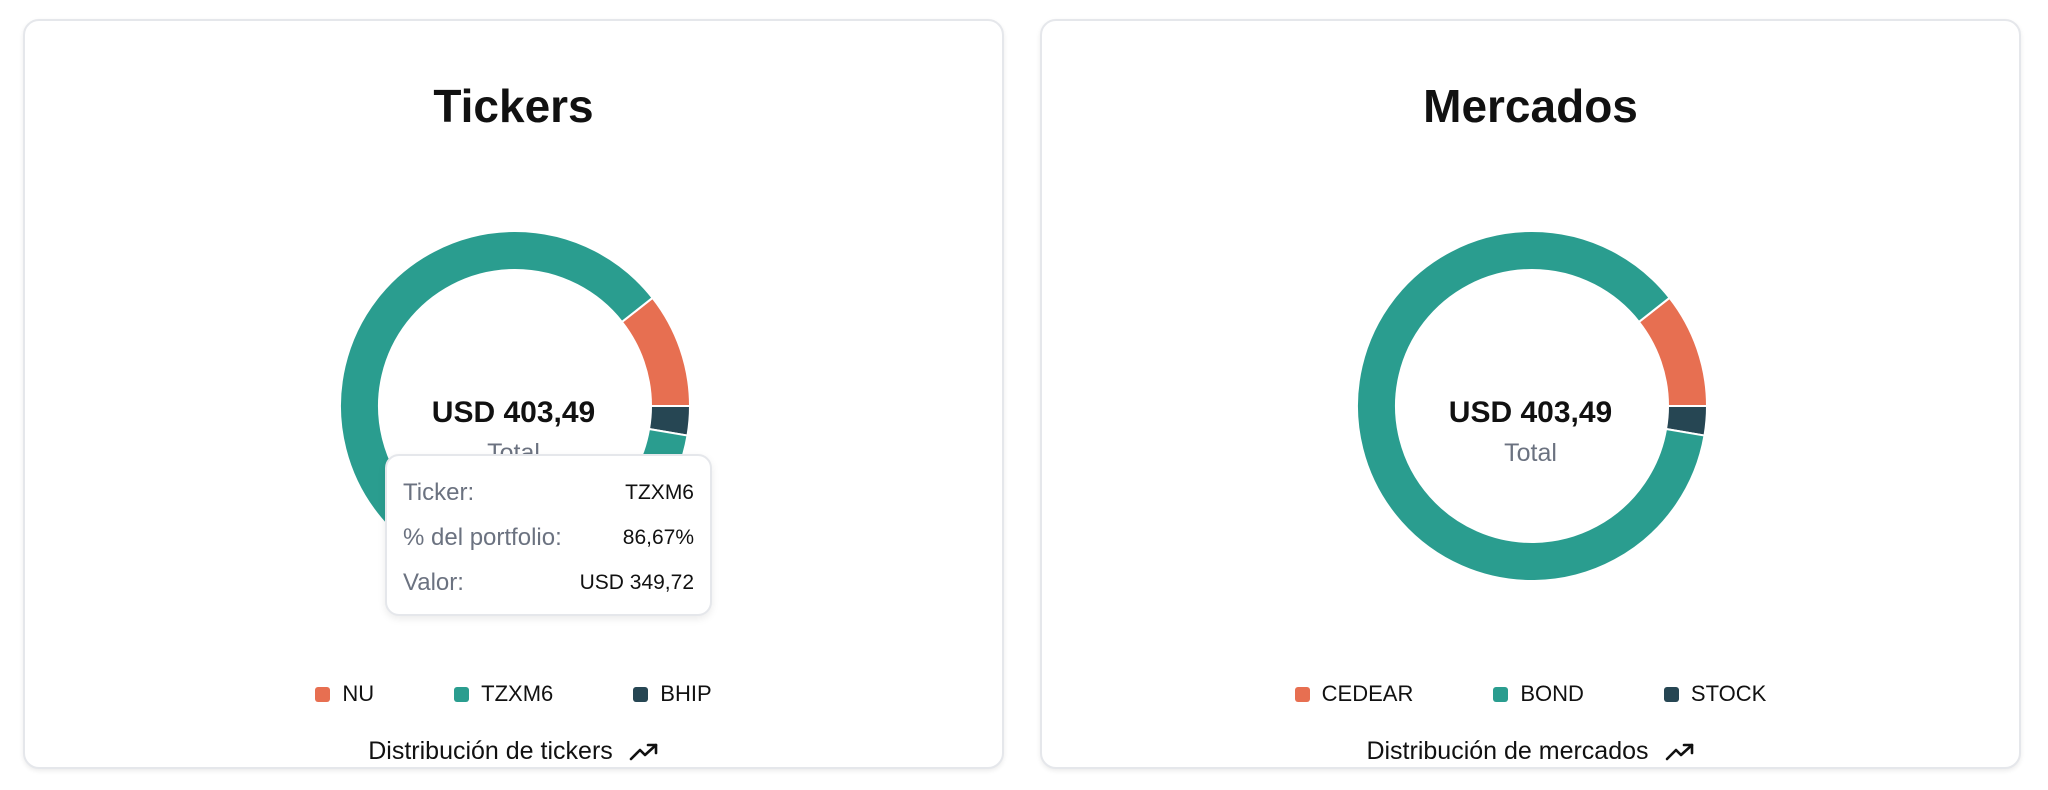 Image resolution: width=2048 pixels, height=790 pixels. I want to click on footer-caption: Distribución de mercados, so click(1507, 751).